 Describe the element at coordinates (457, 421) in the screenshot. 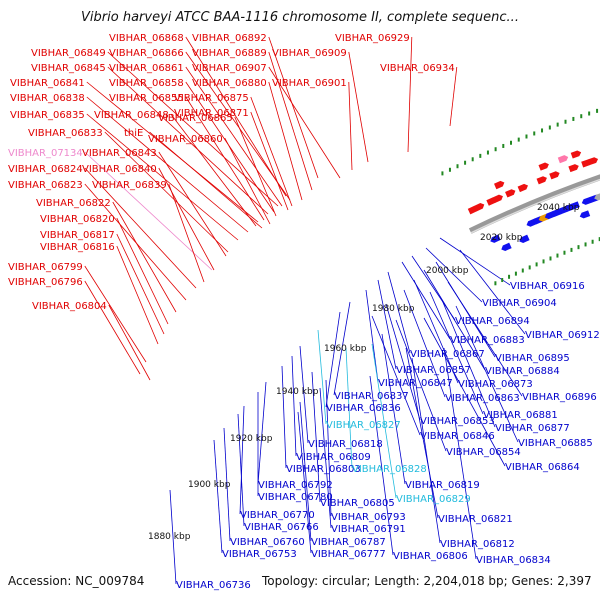

I see `gene-label: VIBHAR_06853` at that location.